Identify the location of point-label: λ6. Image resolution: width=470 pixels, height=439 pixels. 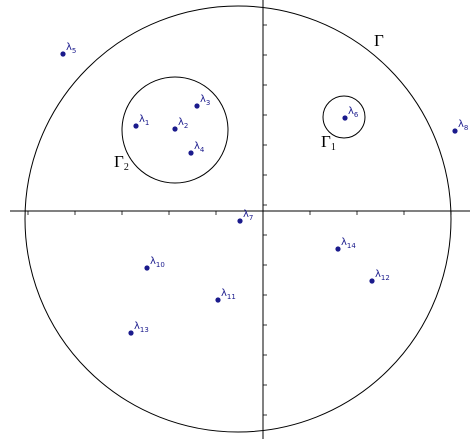
(353, 112).